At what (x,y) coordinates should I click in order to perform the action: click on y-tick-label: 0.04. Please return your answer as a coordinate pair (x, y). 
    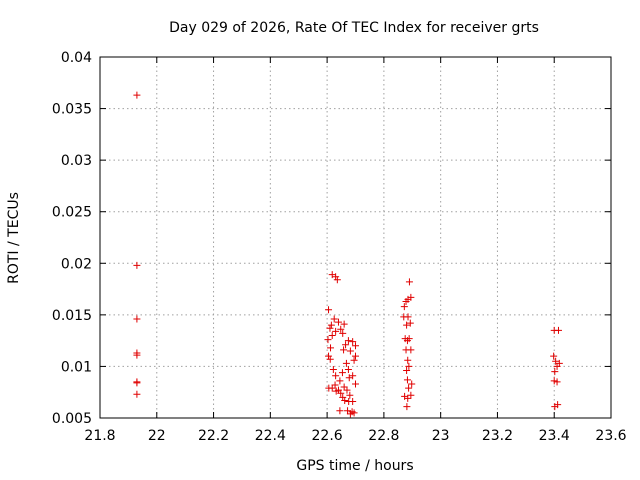
    Looking at the image, I should click on (76, 58).